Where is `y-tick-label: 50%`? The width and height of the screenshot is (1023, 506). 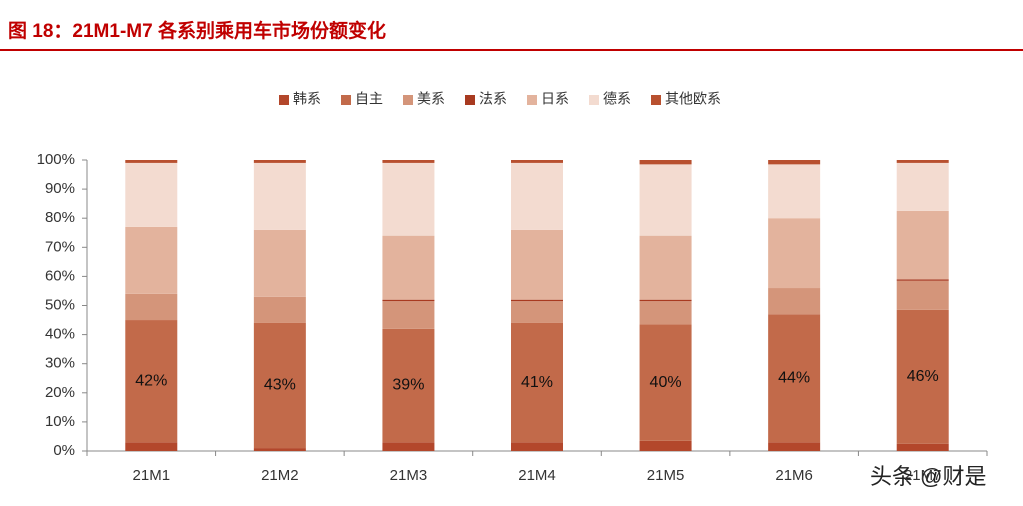 y-tick-label: 50% is located at coordinates (60, 304).